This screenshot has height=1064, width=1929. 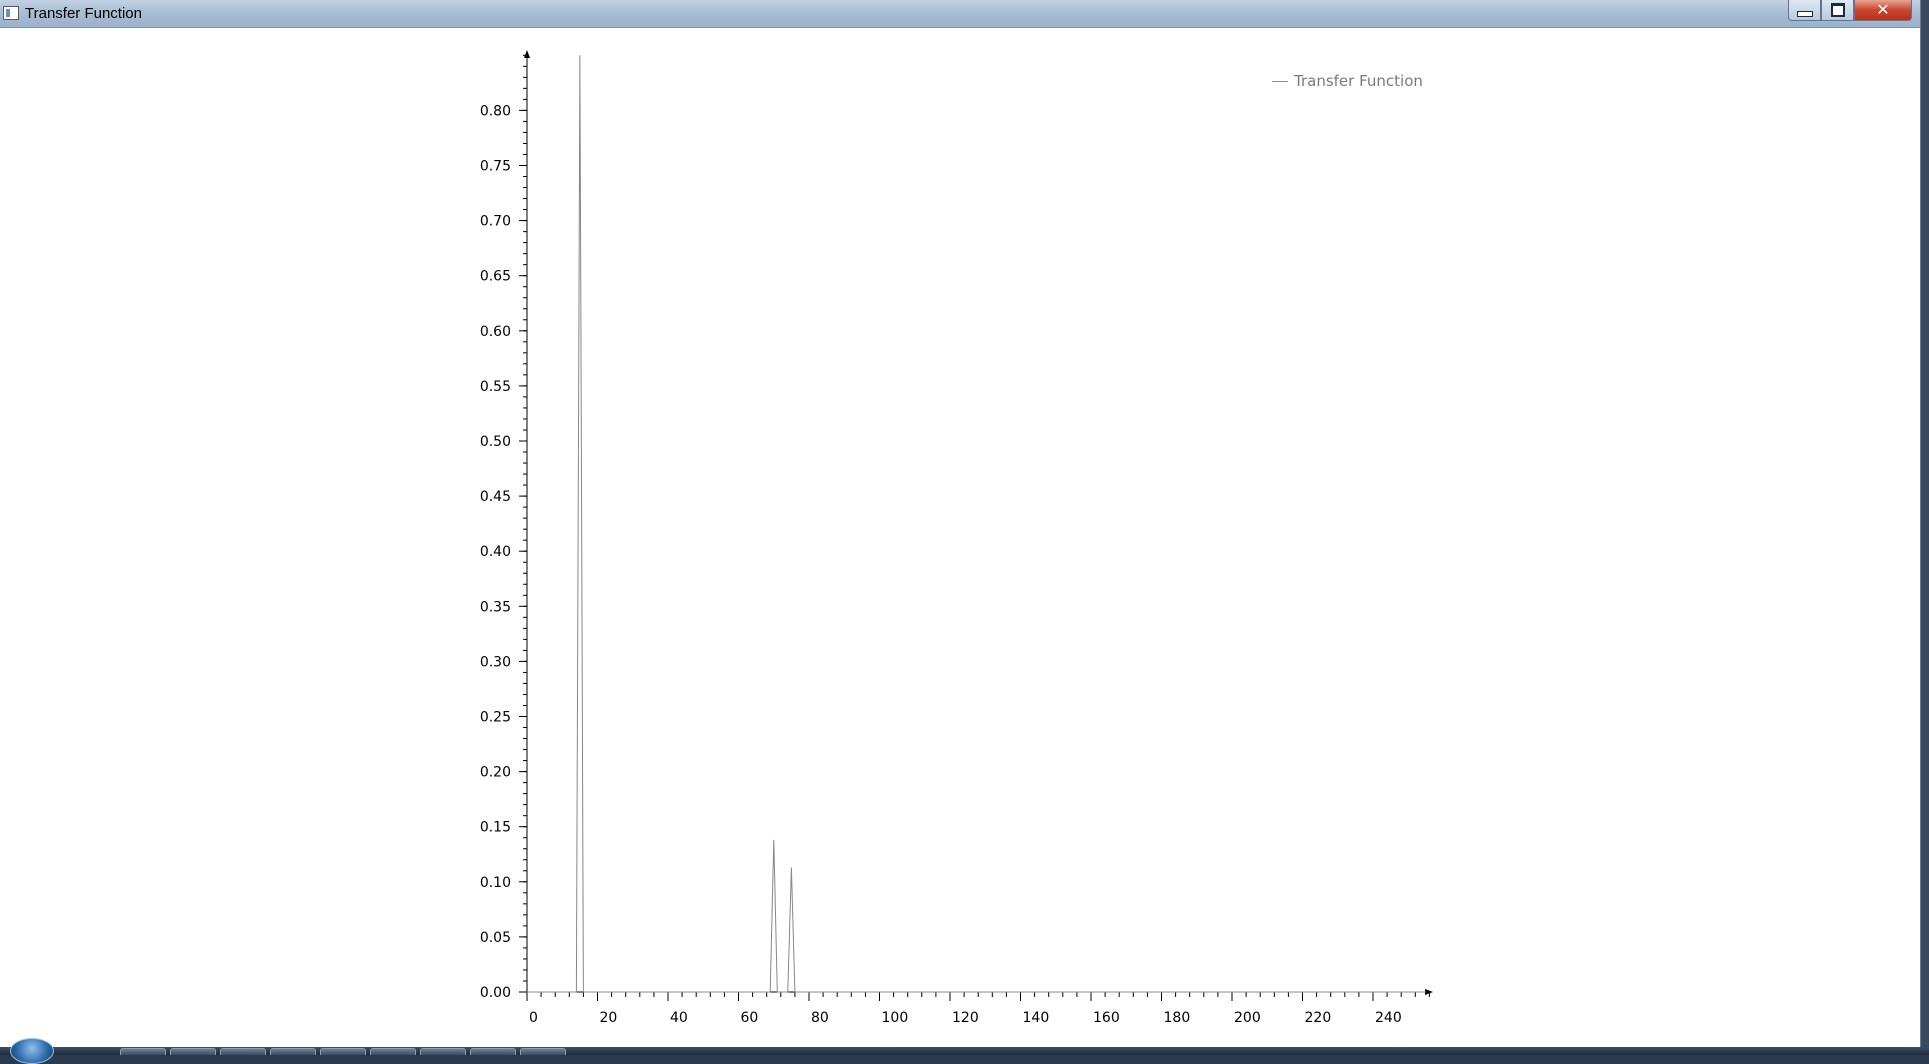 What do you see at coordinates (679, 1018) in the screenshot?
I see `x-tick-label: 40` at bounding box center [679, 1018].